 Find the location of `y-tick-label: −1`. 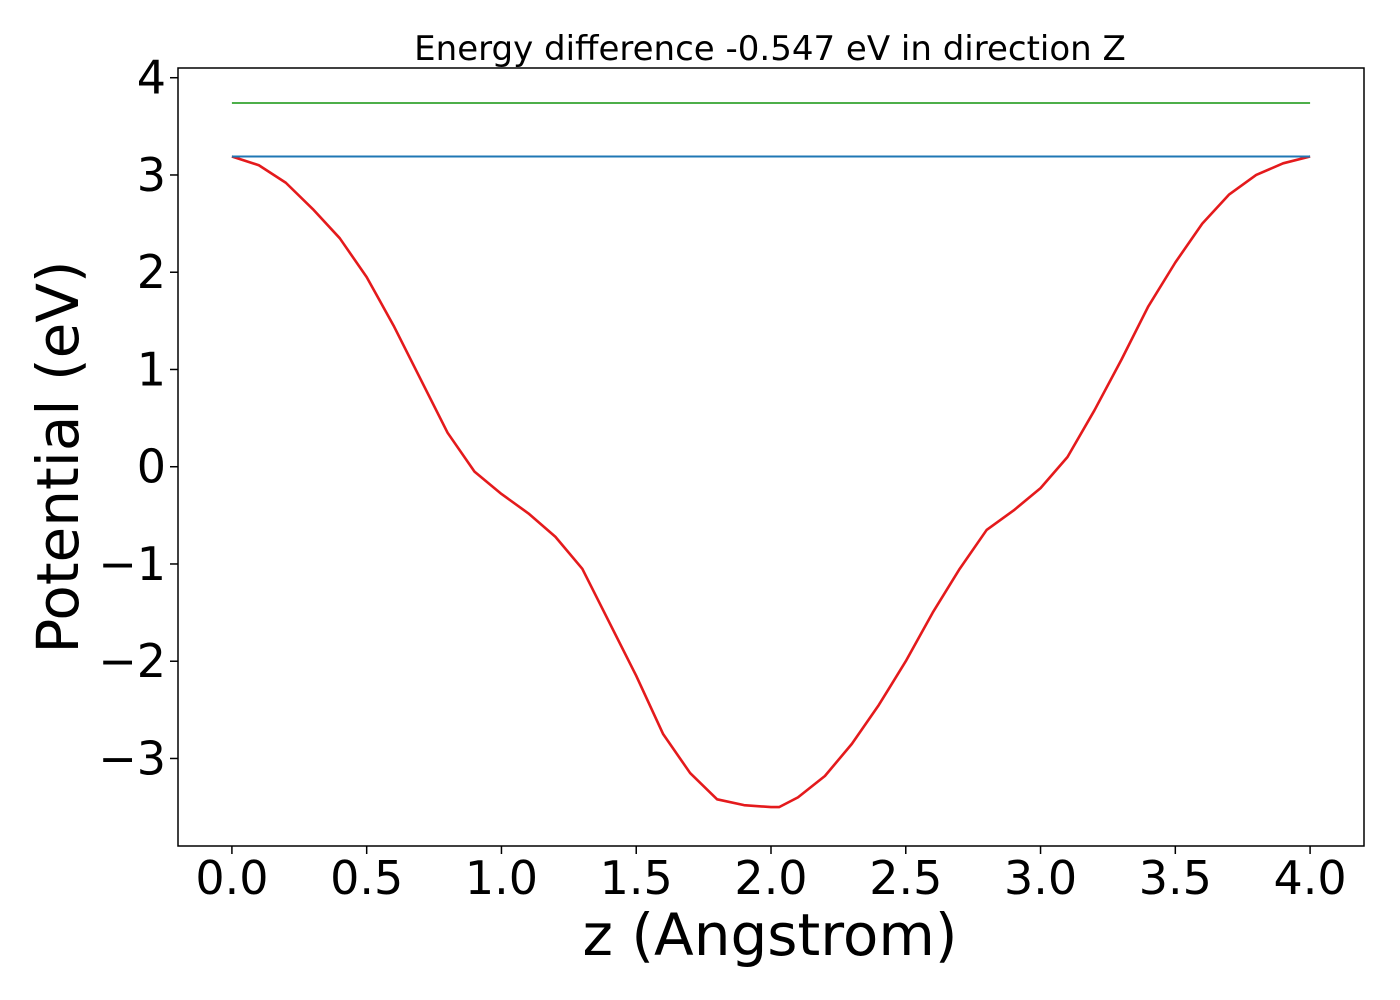

y-tick-label: −1 is located at coordinates (132, 564).